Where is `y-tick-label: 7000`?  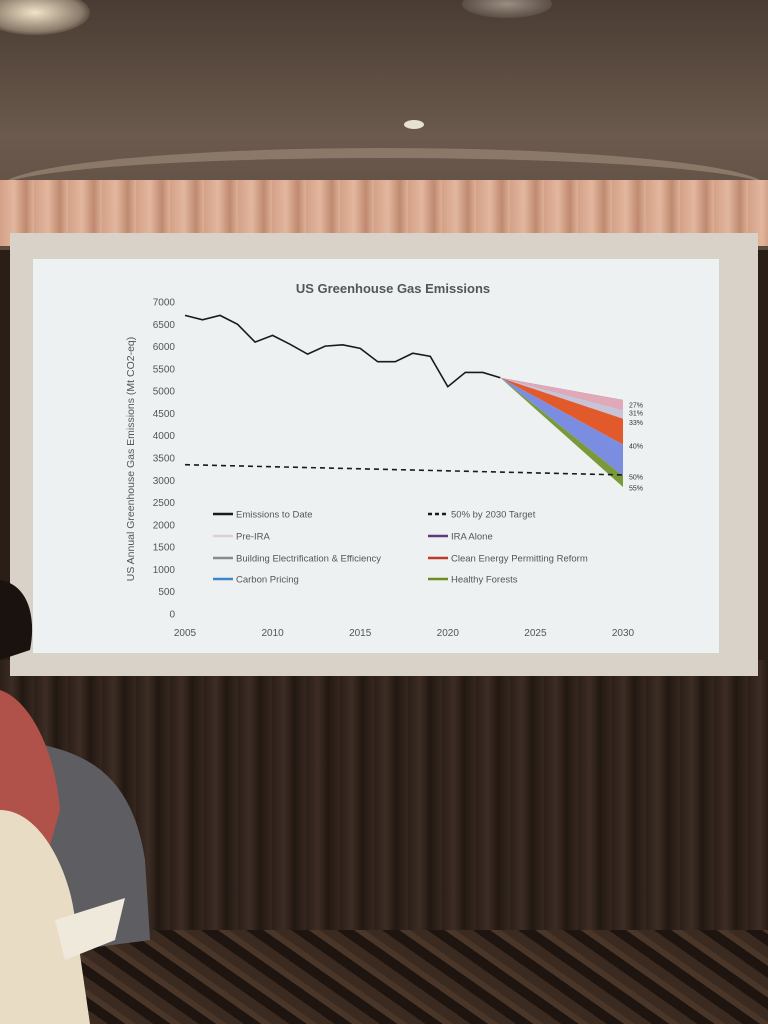
y-tick-label: 7000 is located at coordinates (164, 303).